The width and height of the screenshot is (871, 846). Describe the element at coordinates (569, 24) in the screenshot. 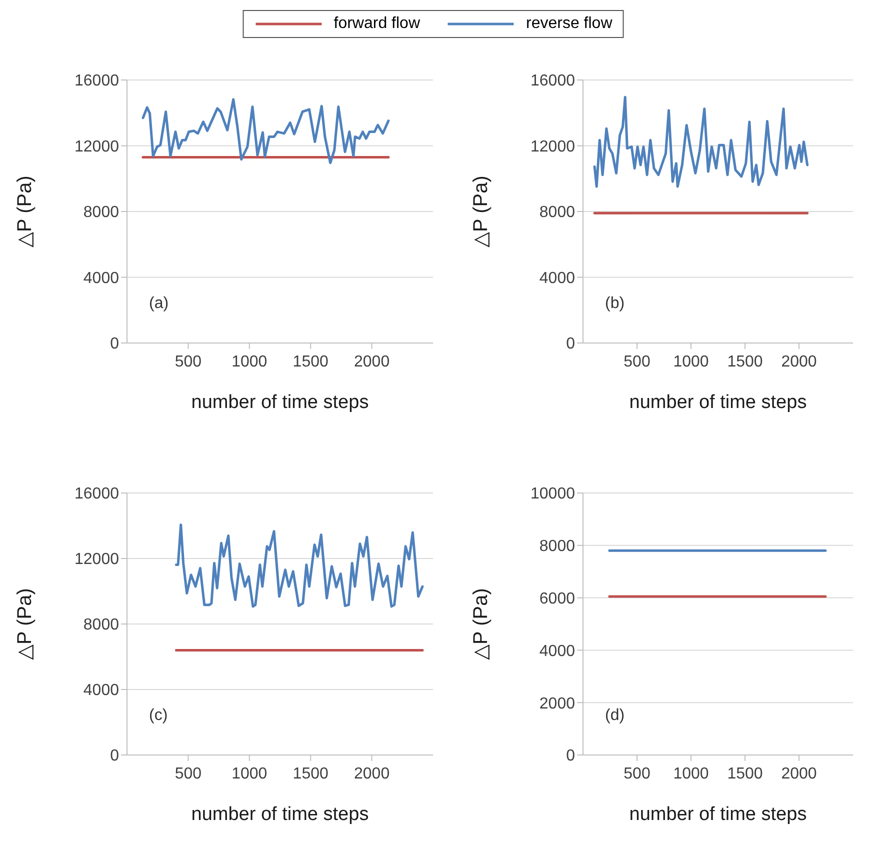

I see `legend-label: reverse flow` at that location.